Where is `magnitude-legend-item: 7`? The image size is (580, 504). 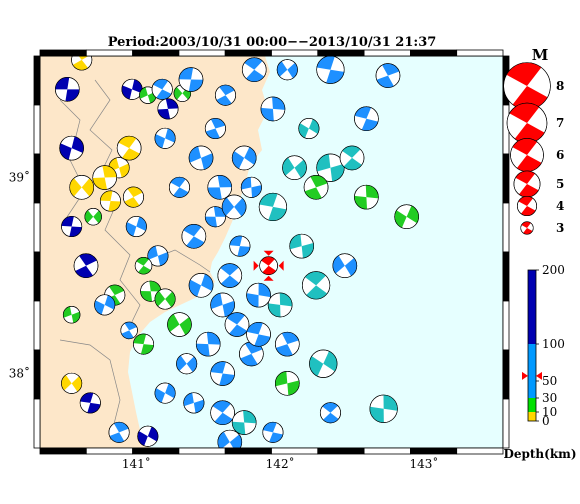
magnitude-legend-item: 7 is located at coordinates (535, 123).